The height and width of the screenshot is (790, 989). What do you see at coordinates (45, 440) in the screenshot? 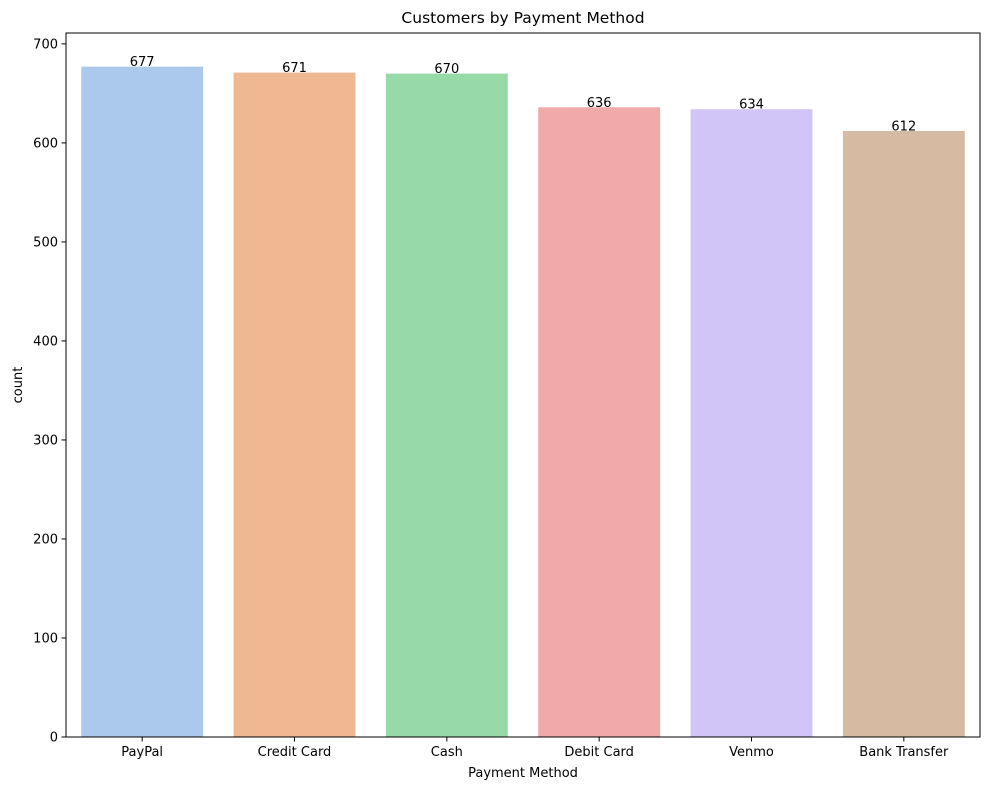
I see `y-tick-label-3: 300` at bounding box center [45, 440].